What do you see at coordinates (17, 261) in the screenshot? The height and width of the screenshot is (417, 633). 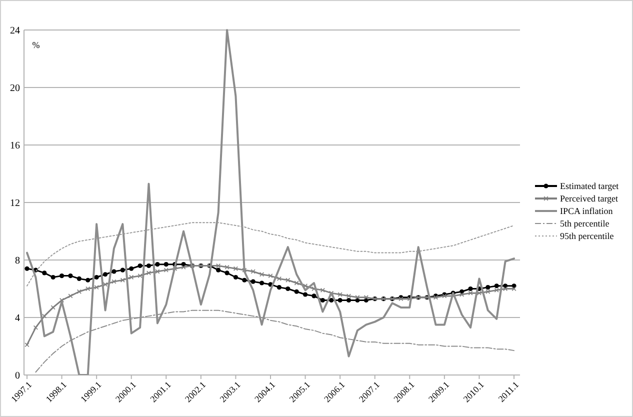 I see `y-tick-label: 8` at bounding box center [17, 261].